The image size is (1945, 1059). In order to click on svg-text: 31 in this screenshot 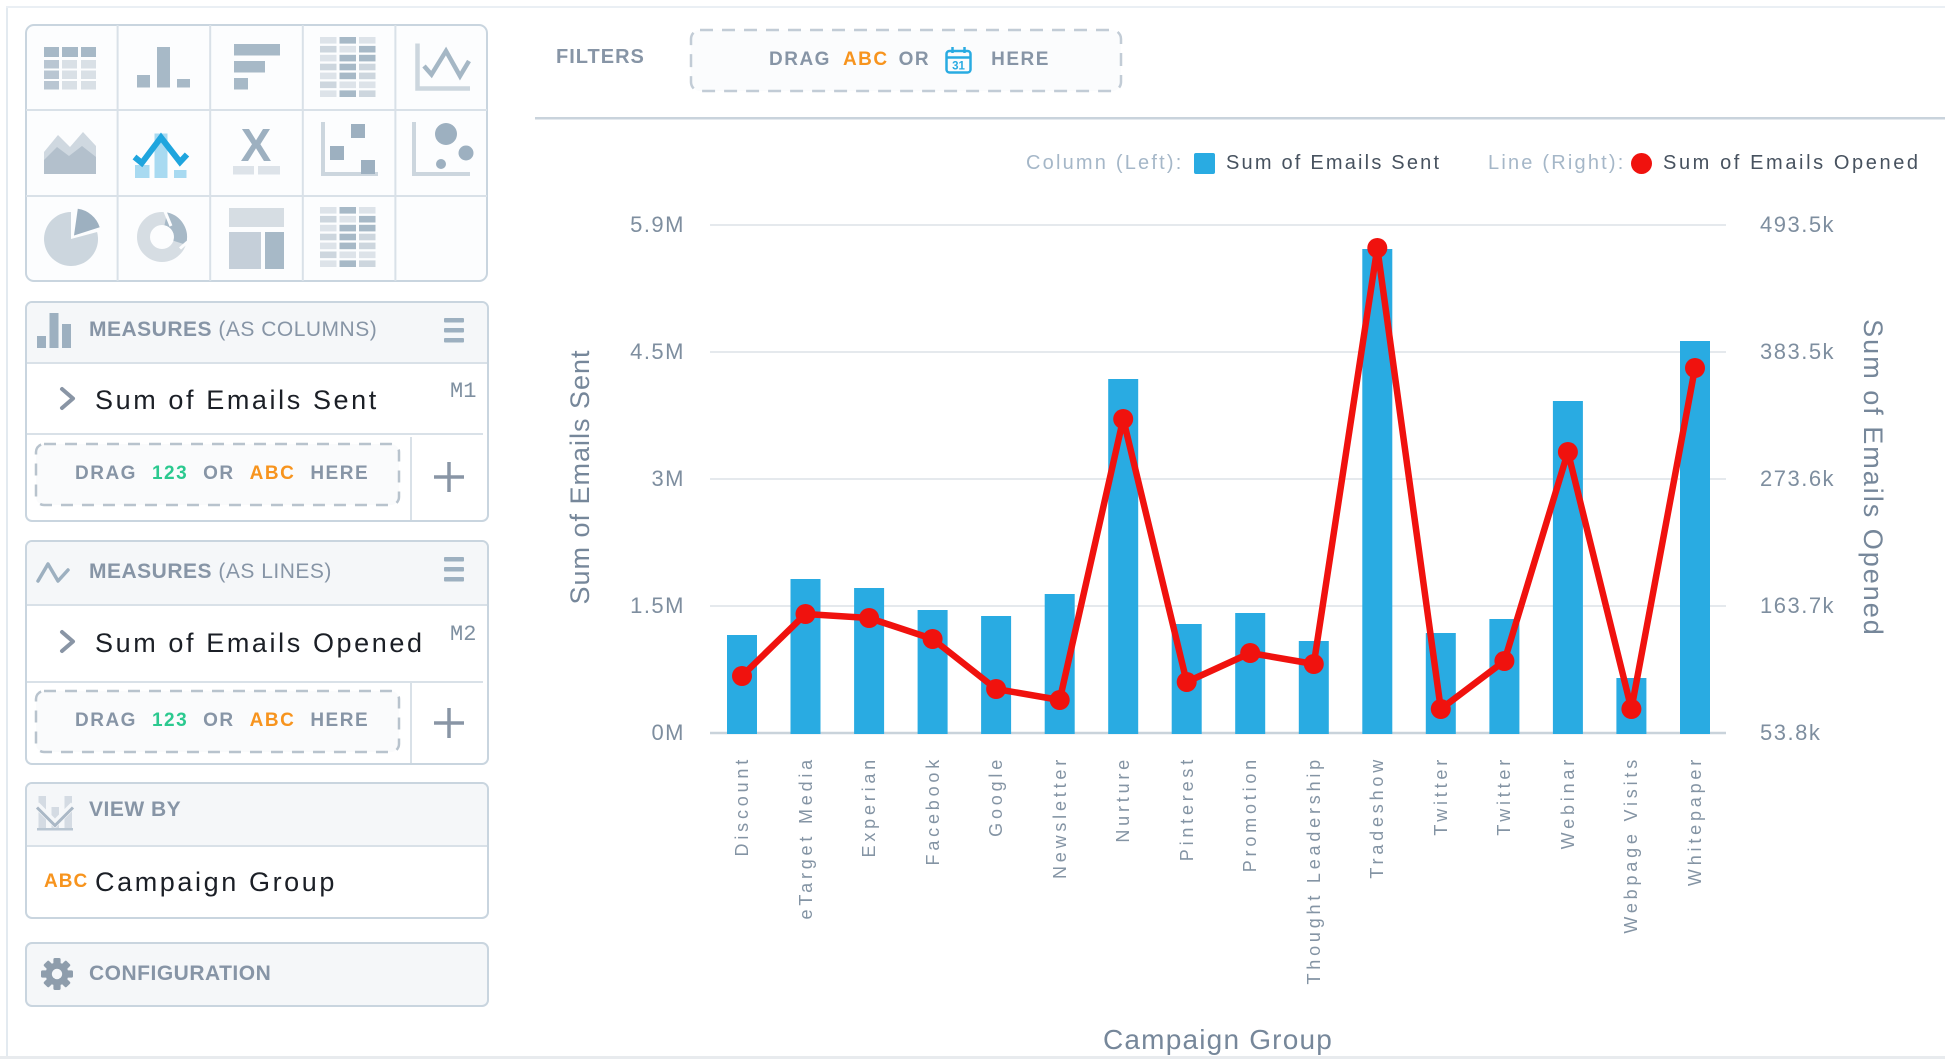, I will do `click(958, 67)`.